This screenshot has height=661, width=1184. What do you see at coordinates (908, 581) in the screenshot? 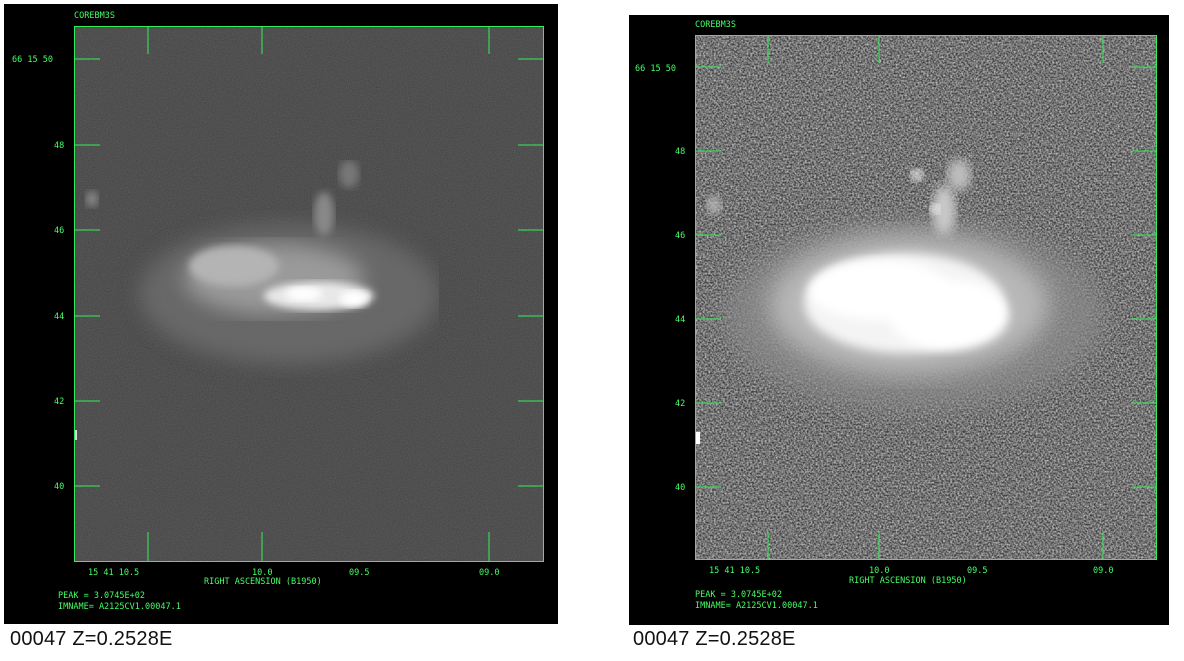
I see `right-axis-label: RIGHT ASCENSION (B1950)` at bounding box center [908, 581].